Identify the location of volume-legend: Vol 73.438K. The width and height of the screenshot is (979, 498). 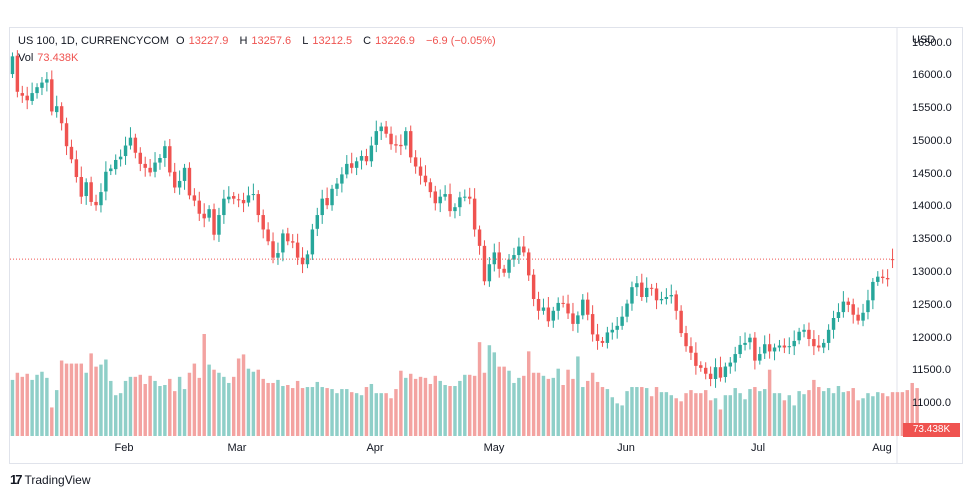
(48, 58).